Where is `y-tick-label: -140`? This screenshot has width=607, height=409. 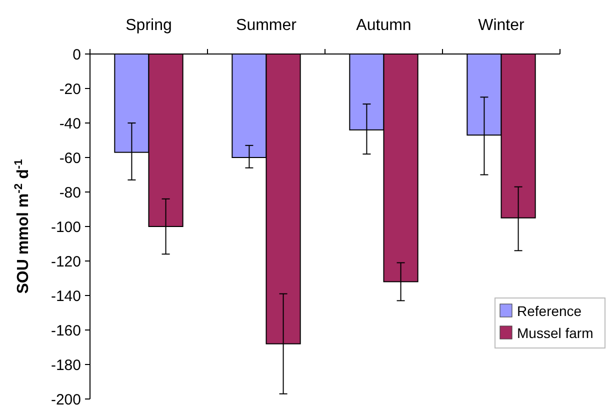
y-tick-label: -140 is located at coordinates (65, 296).